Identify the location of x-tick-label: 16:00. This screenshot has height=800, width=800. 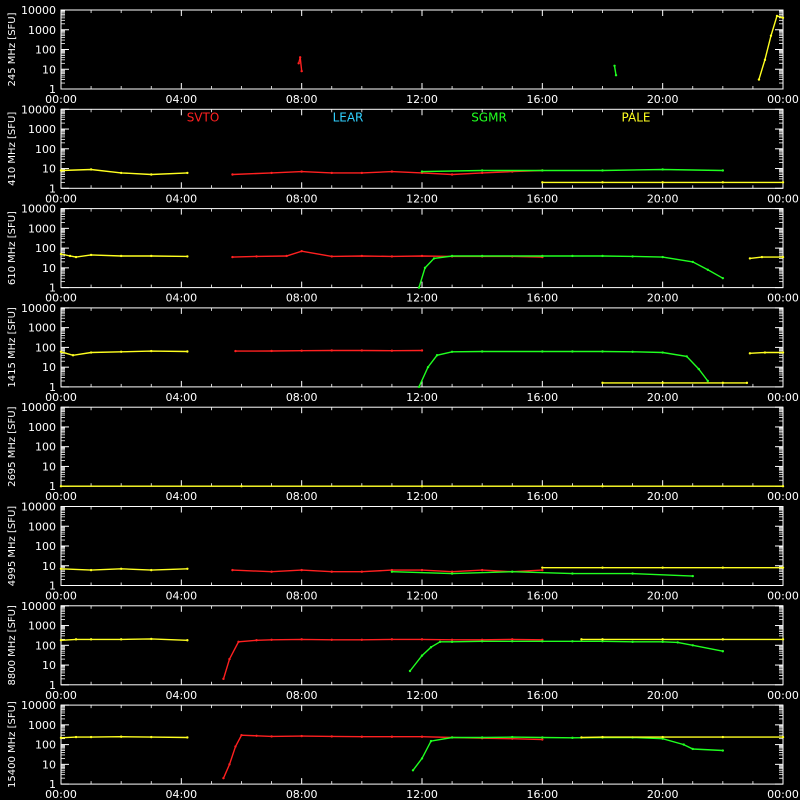
(542, 596).